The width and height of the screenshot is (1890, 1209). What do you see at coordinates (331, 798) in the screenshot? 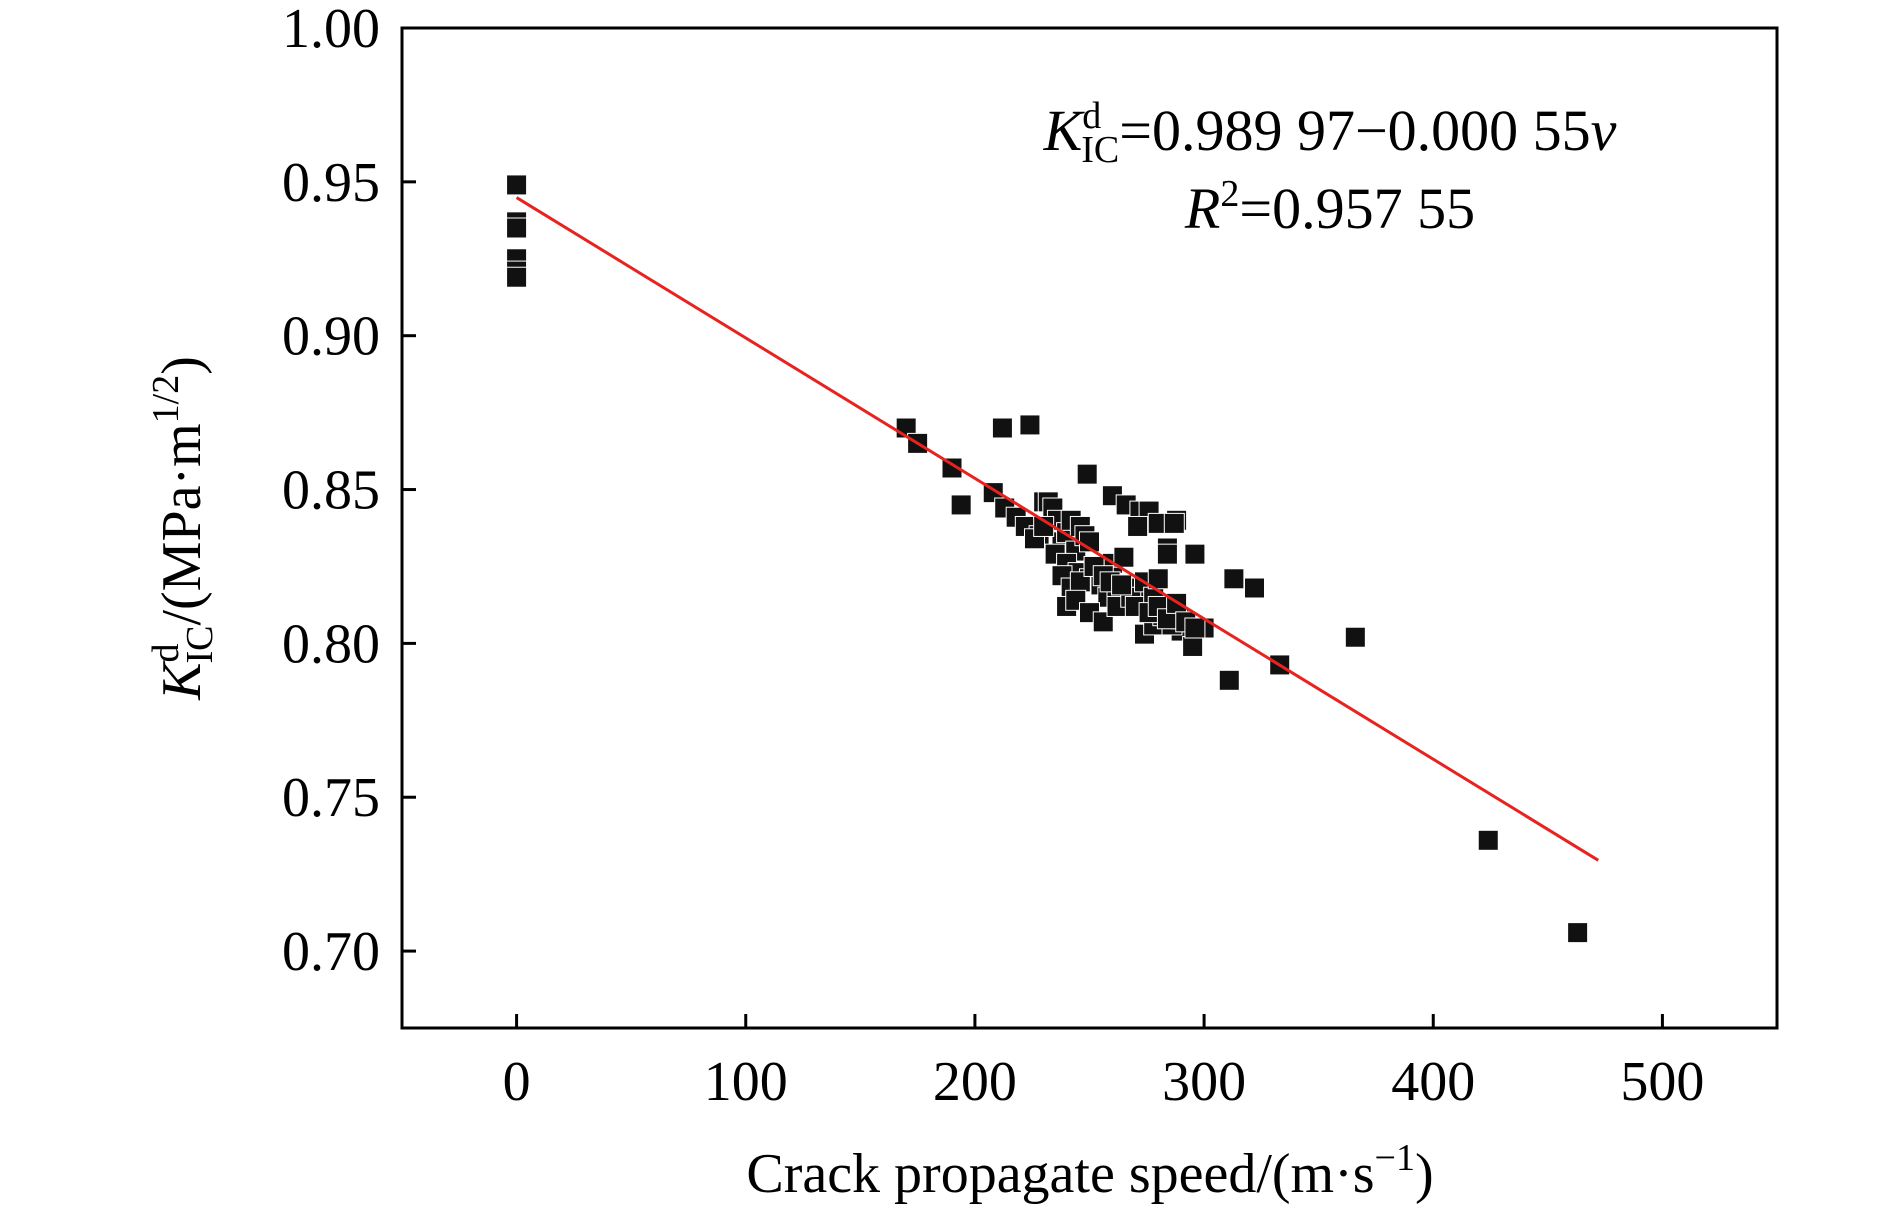
I see `y-tick-label: 0.75` at bounding box center [331, 798].